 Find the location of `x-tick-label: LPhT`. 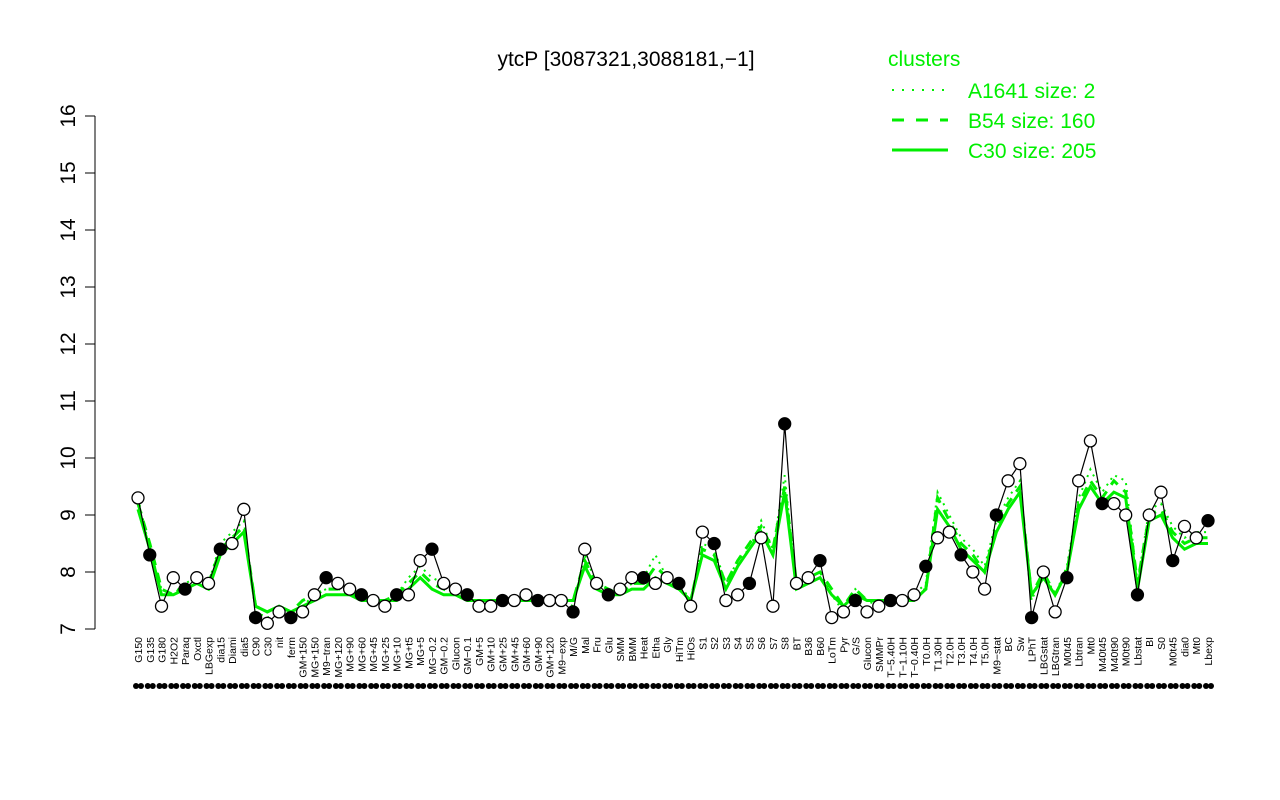

x-tick-label: LPhT is located at coordinates (1033, 649).